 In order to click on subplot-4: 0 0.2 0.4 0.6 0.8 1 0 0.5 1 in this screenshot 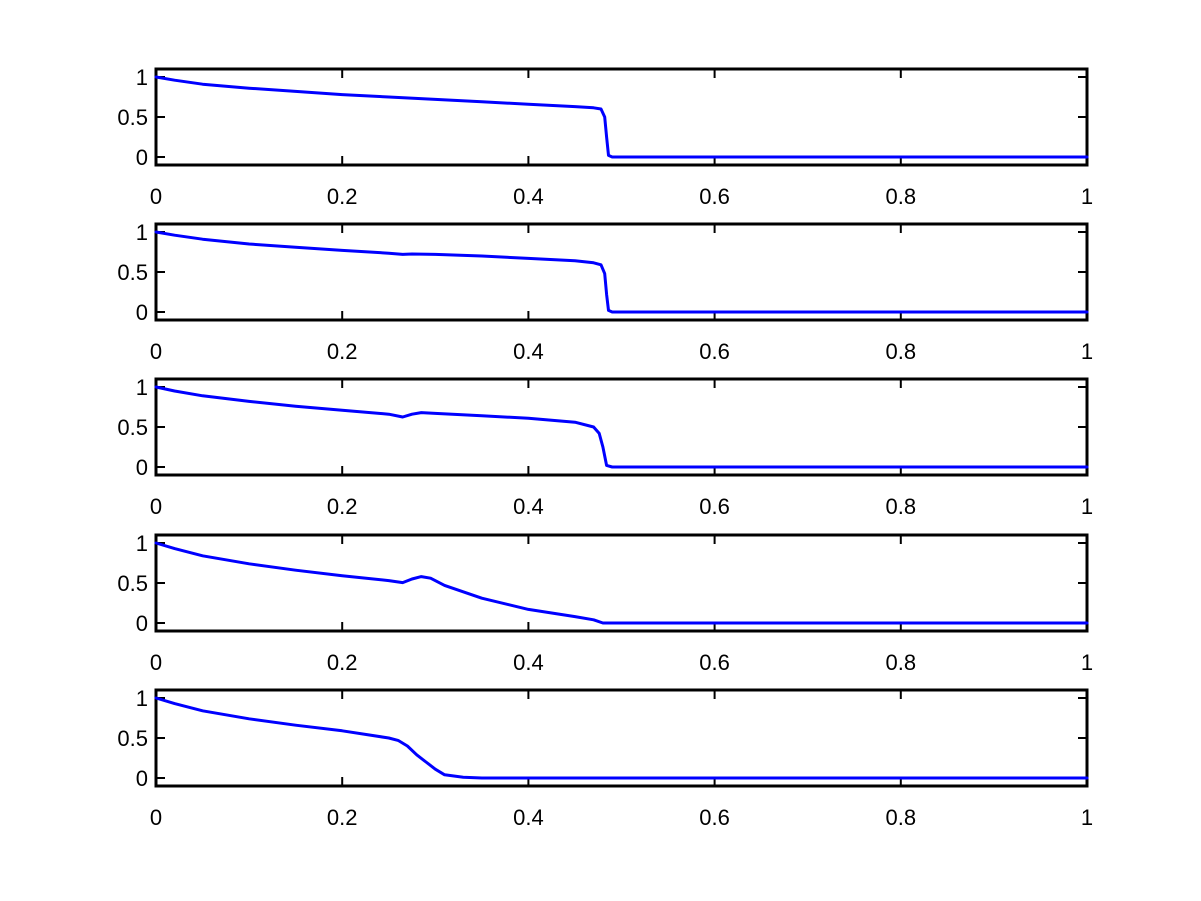, I will do `click(605, 603)`.